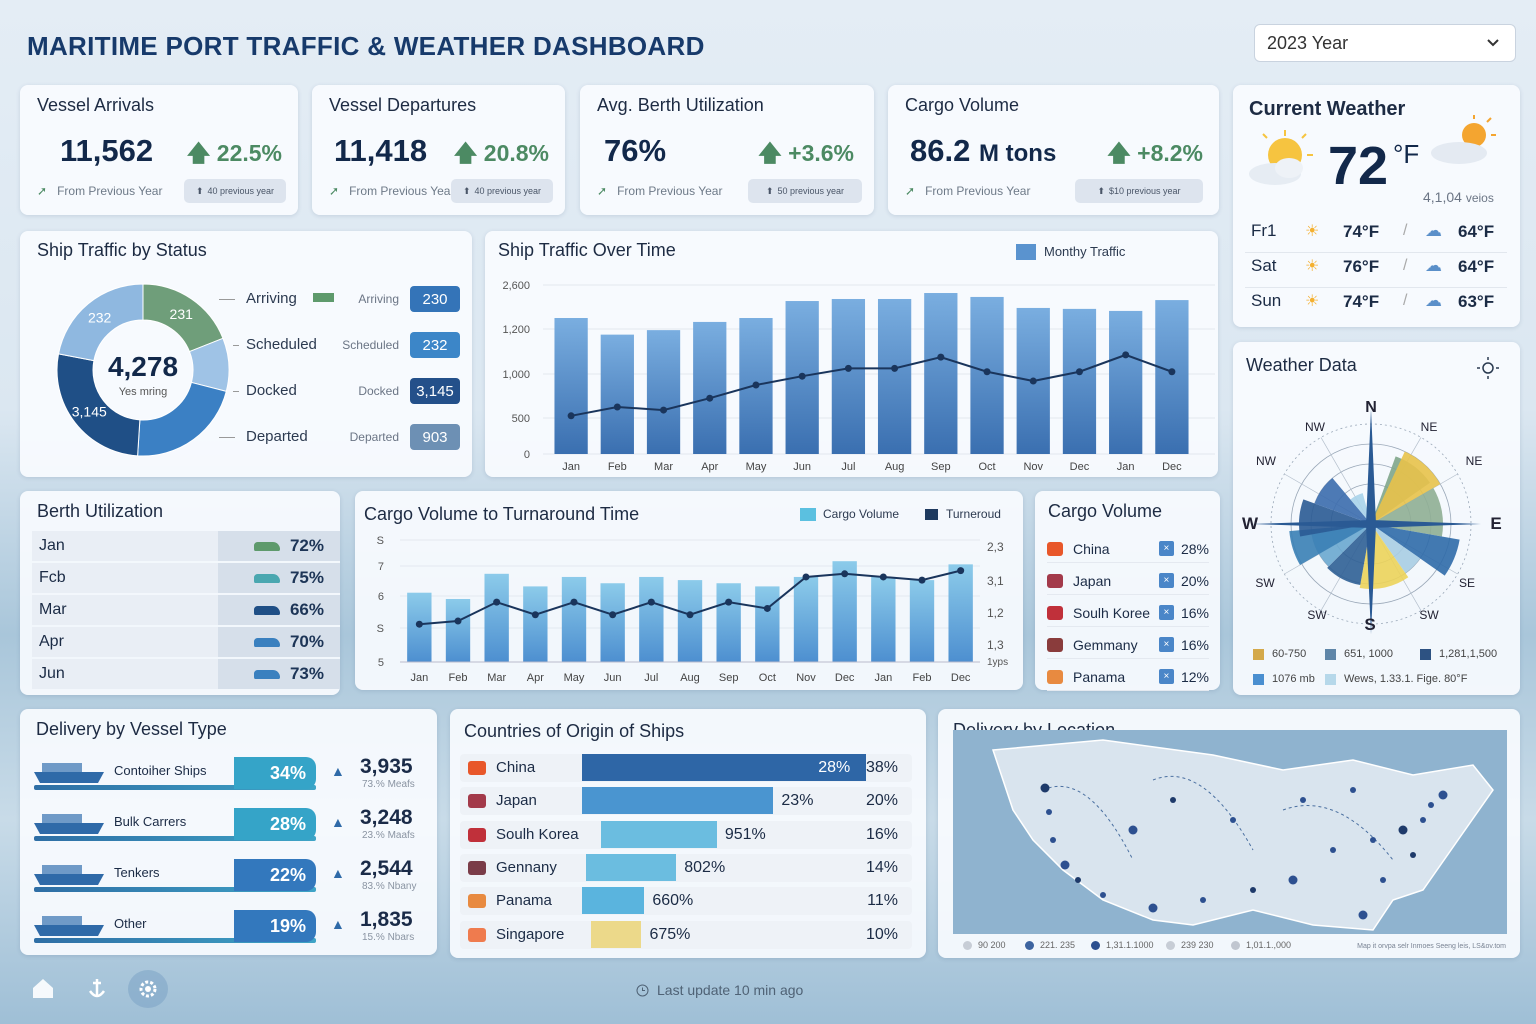 The width and height of the screenshot is (1536, 1024). What do you see at coordinates (1091, 548) in the screenshot?
I see `cargo-country: China` at bounding box center [1091, 548].